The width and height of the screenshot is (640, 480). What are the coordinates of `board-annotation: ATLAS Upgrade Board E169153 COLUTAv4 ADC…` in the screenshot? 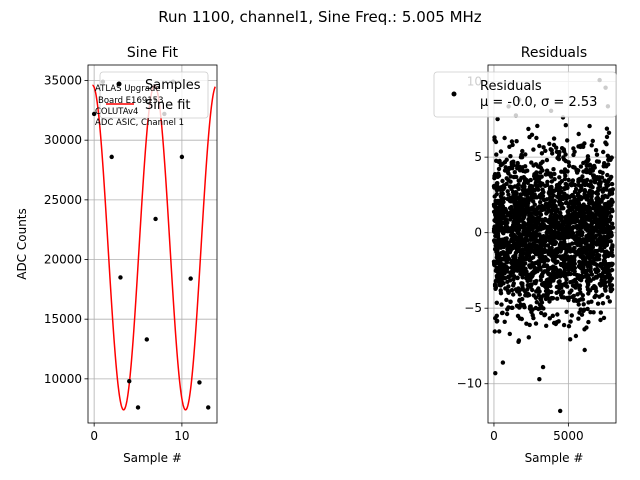 It's located at (139, 106).